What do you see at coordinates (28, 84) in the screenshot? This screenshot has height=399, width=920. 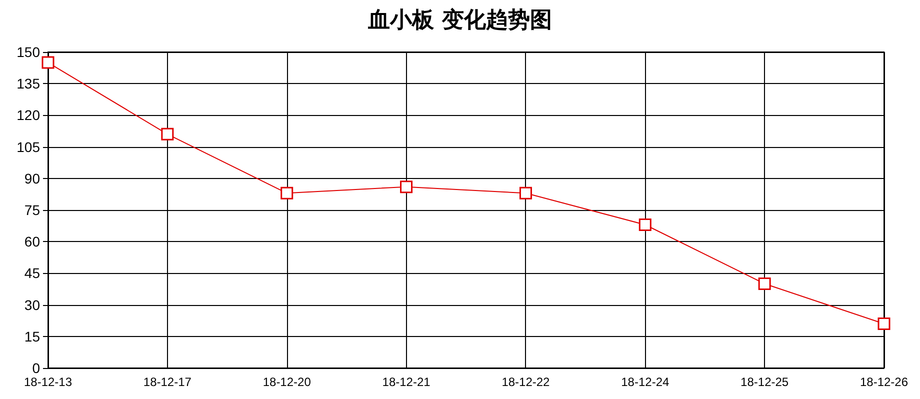 I see `y-tick-label: 135` at bounding box center [28, 84].